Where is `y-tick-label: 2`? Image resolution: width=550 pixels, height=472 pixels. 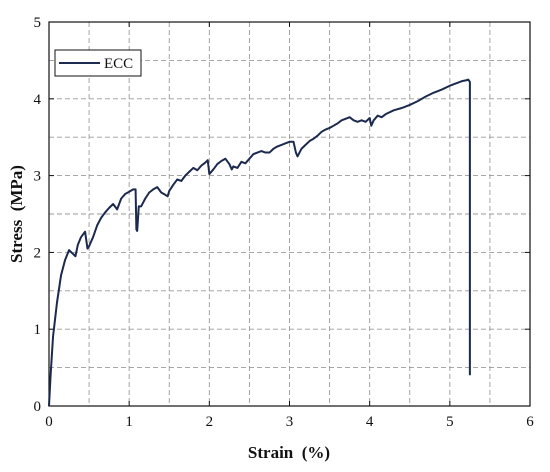
y-tick-label: 2 is located at coordinates (38, 253).